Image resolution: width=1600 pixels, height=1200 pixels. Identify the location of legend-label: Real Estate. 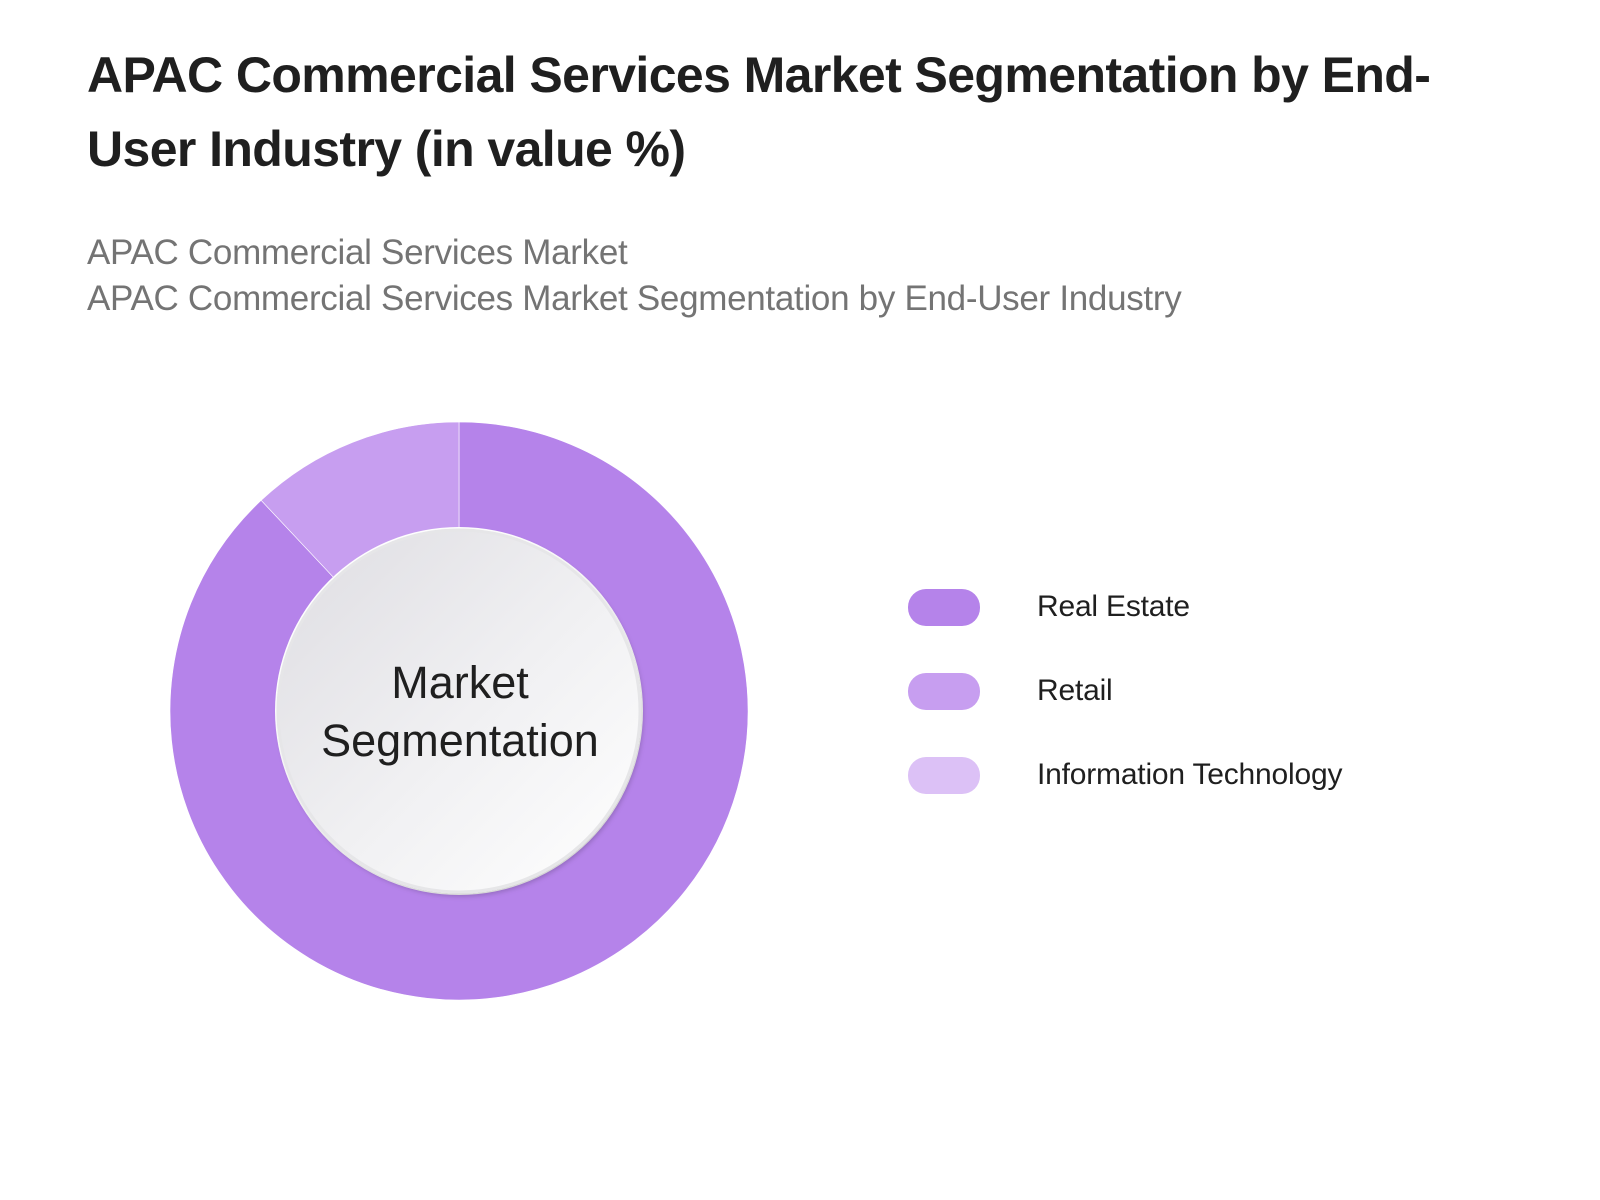
(1113, 606).